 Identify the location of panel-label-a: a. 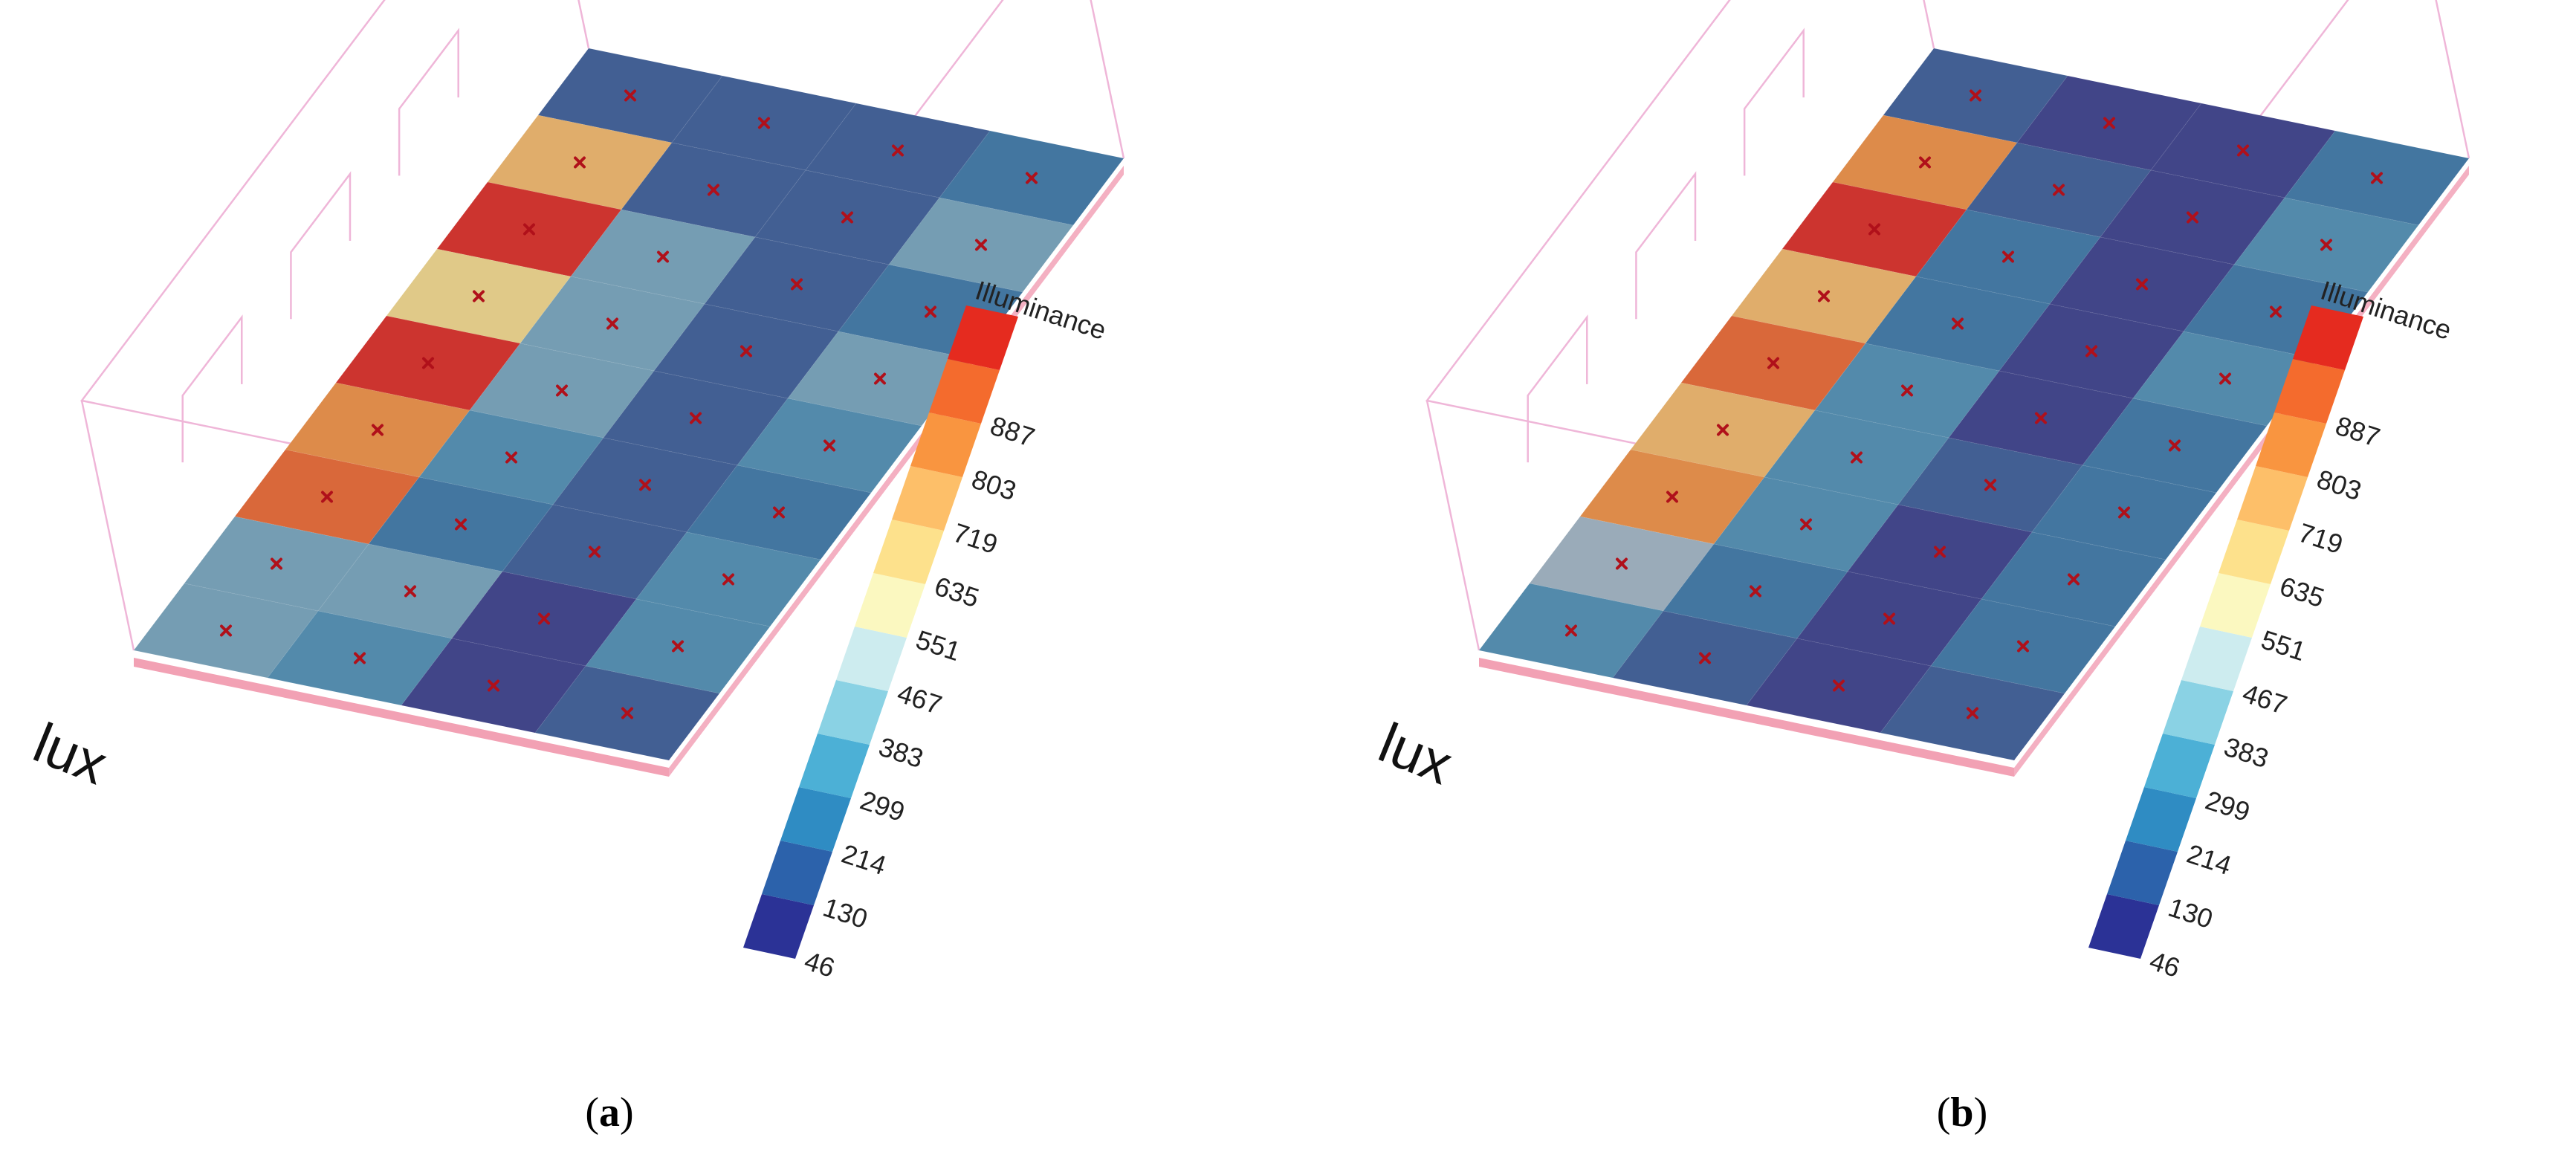
(609, 1113).